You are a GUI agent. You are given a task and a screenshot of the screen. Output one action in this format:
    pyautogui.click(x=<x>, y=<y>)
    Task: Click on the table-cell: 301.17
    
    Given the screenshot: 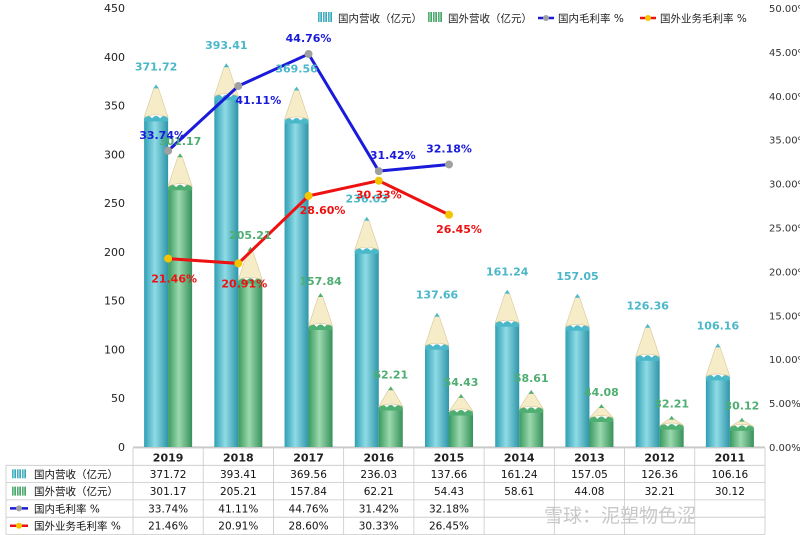 What is the action you would take?
    pyautogui.click(x=168, y=492)
    